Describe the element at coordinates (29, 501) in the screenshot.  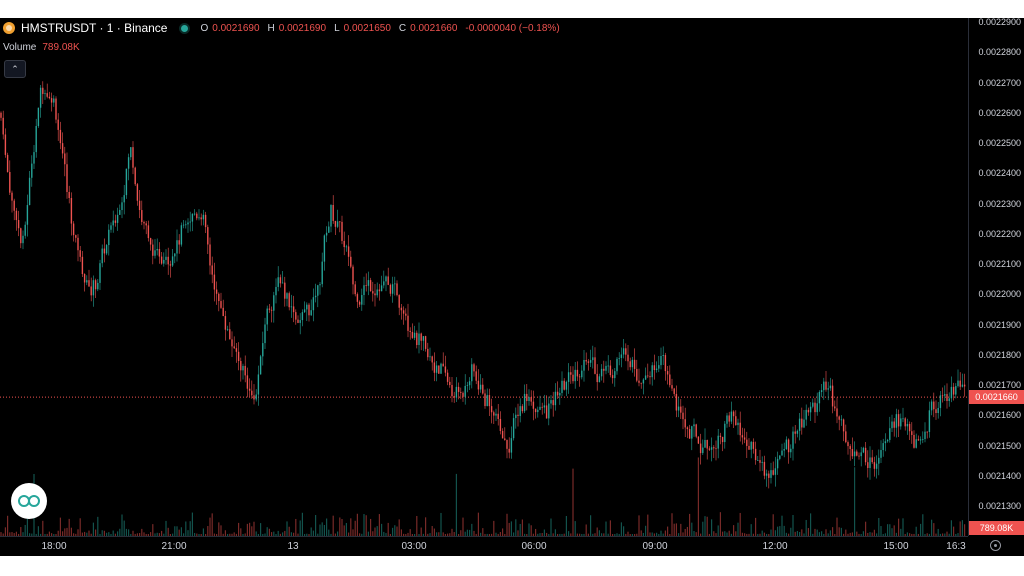
I see `app-logo` at that location.